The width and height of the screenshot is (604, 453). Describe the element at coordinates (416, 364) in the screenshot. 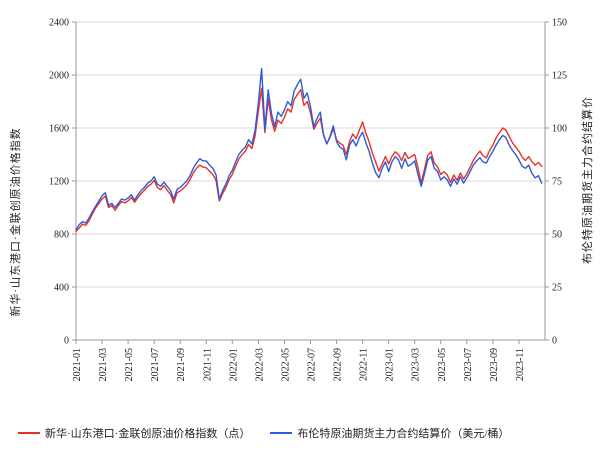

I see `x-tick-label: 2023-03` at that location.